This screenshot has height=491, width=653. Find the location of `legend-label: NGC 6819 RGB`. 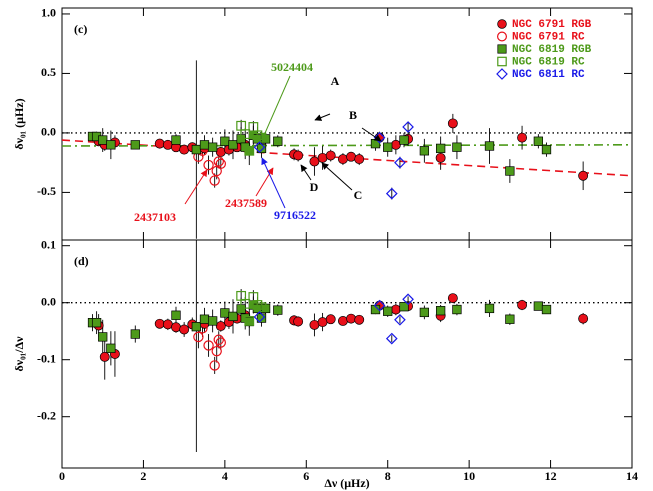

legend-label: NGC 6819 RGB is located at coordinates (552, 50).